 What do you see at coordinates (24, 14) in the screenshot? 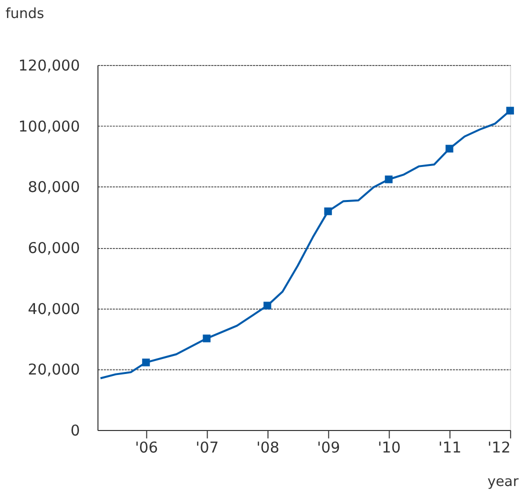
I see `y-axis-title: funds` at bounding box center [24, 14].